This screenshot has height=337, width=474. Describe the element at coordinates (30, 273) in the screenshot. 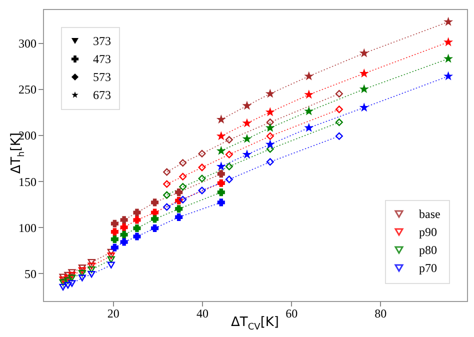

I see `y-tick-label: 50` at that location.